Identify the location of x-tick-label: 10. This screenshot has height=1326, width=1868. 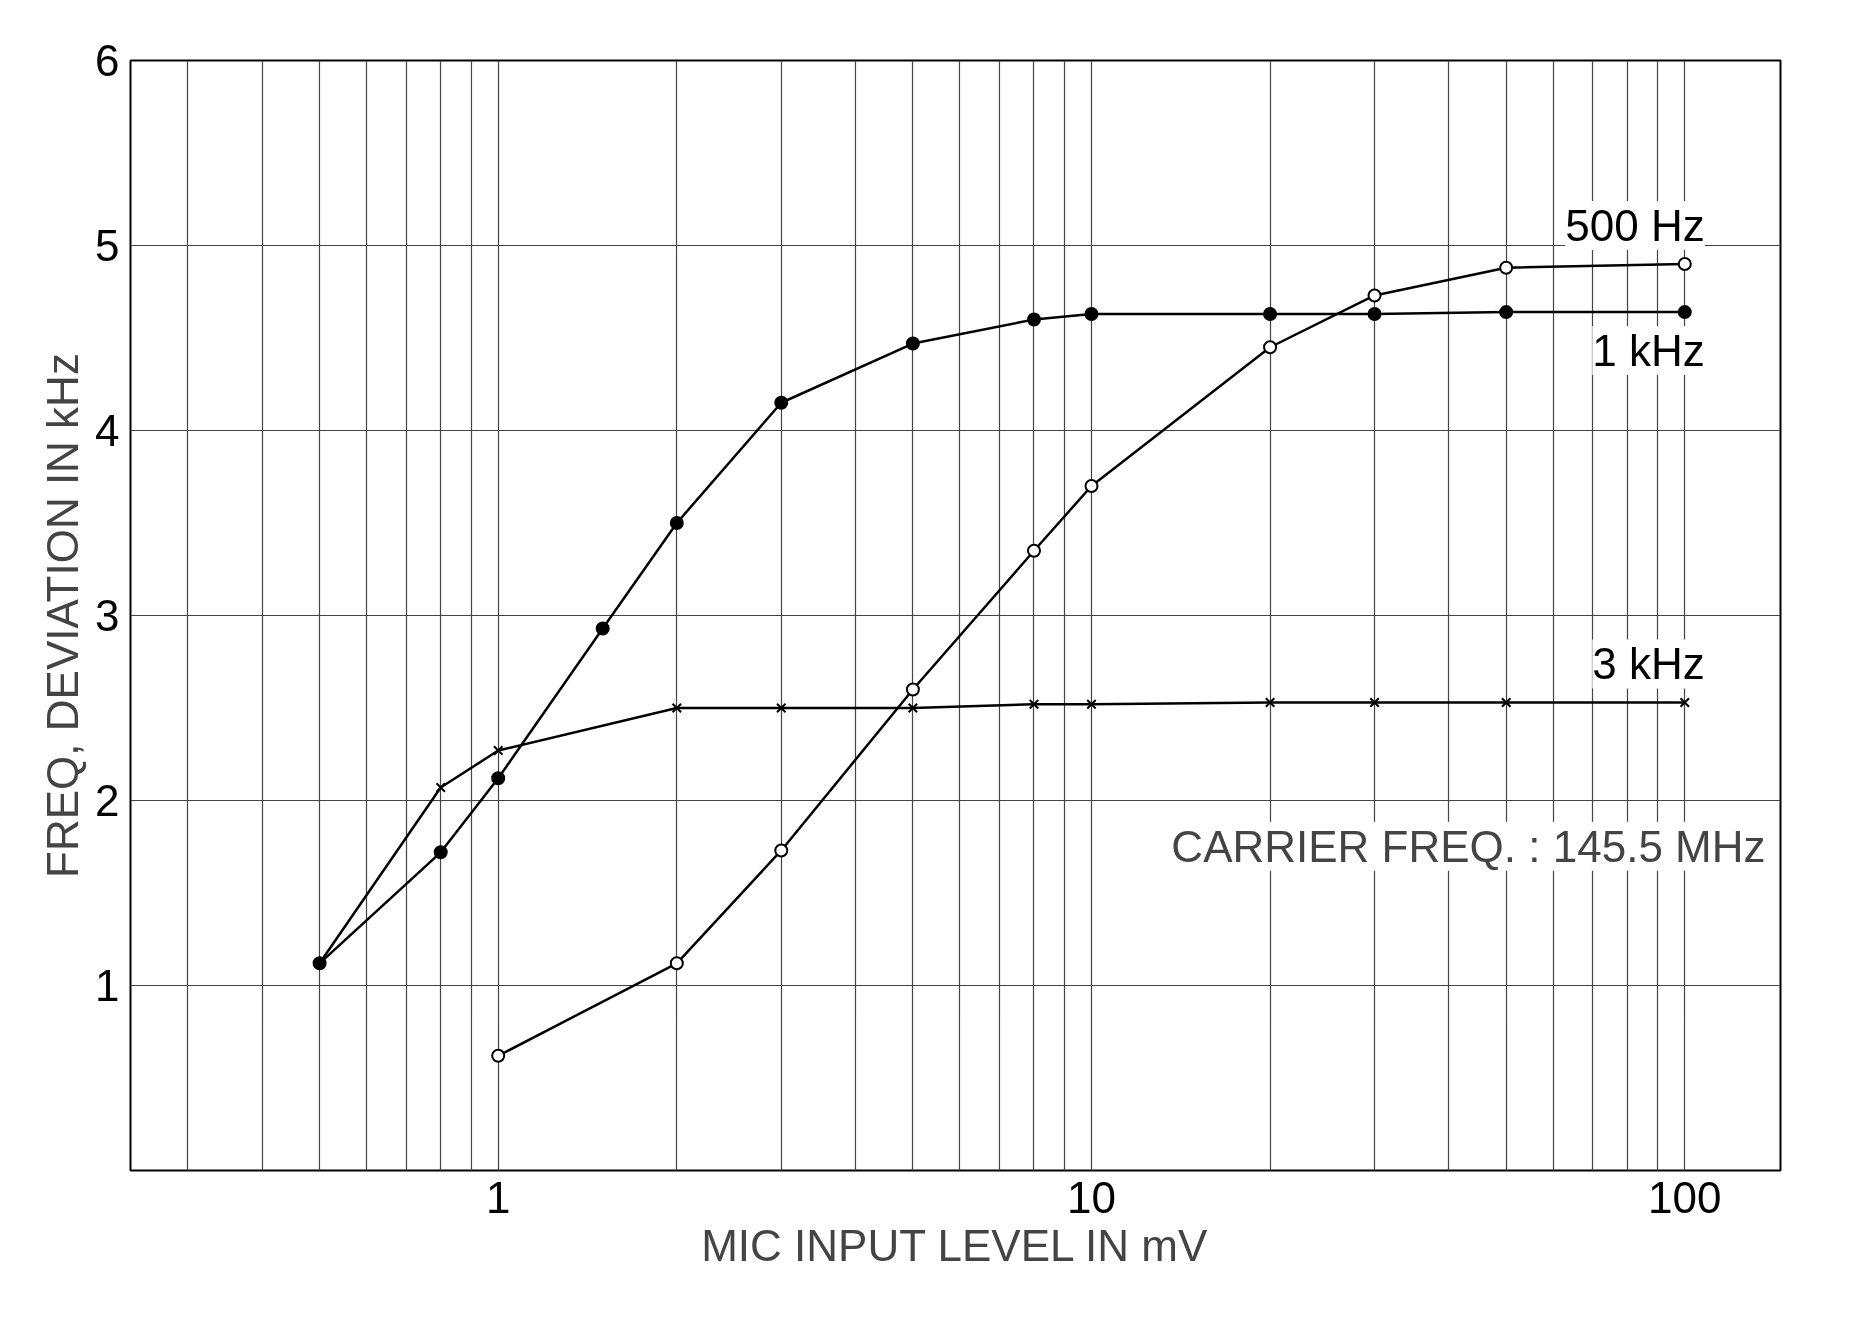
(1091, 1197).